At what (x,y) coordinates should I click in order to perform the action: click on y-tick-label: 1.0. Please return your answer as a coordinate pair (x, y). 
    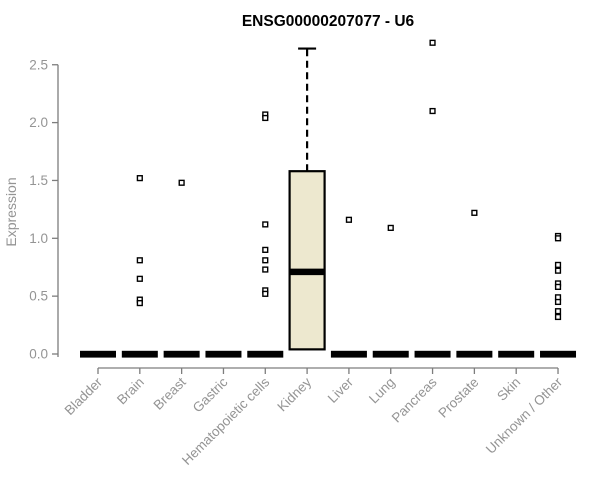
    Looking at the image, I should click on (38, 238).